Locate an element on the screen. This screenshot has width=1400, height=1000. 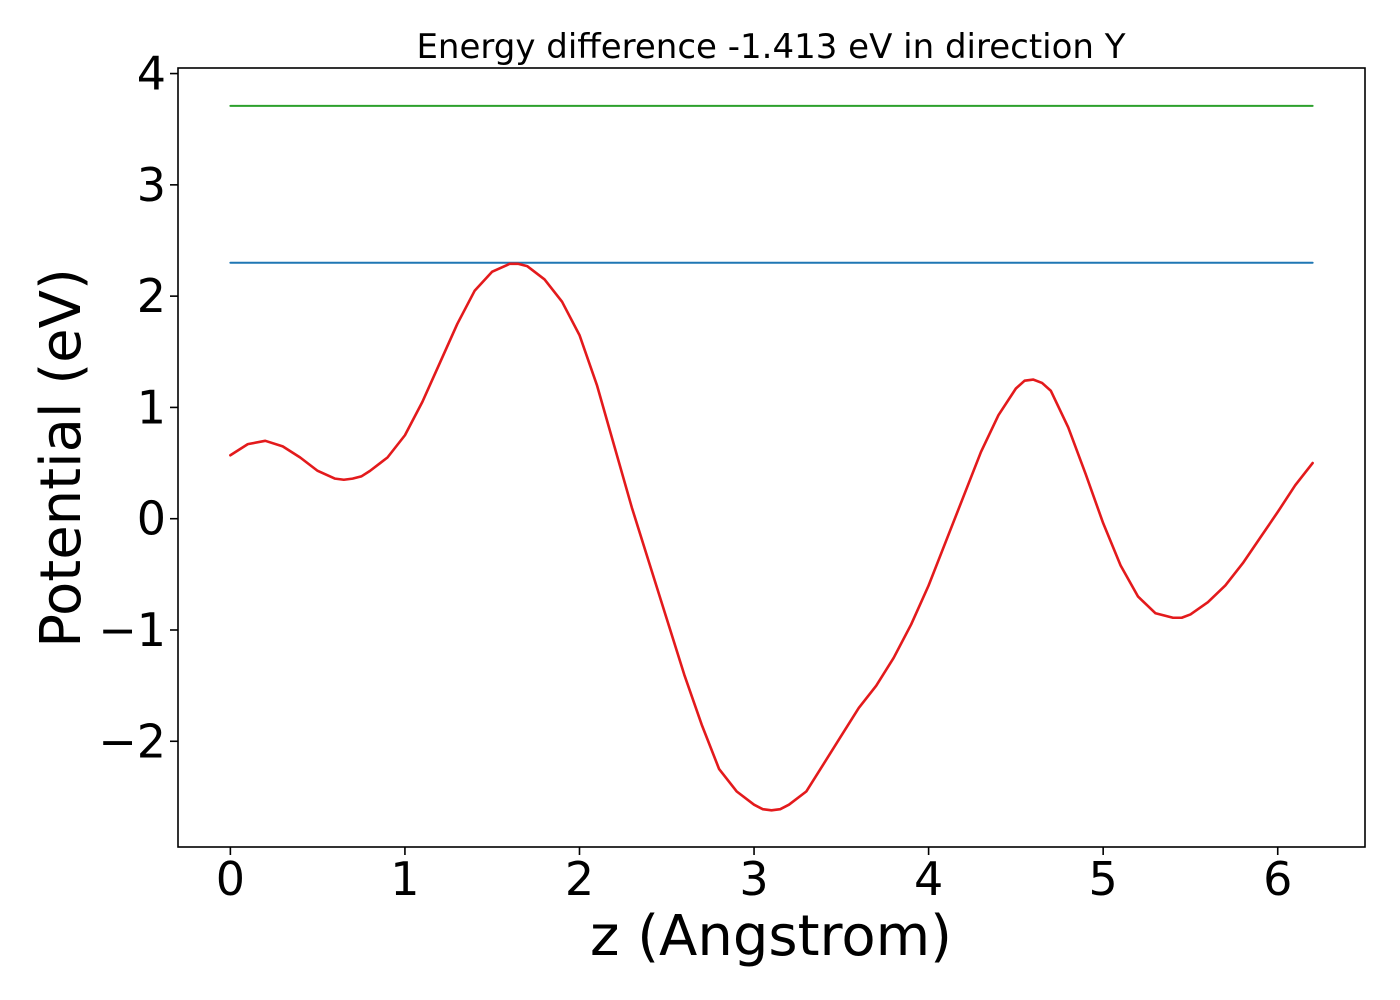
x-tick-label: 3 is located at coordinates (753, 879).